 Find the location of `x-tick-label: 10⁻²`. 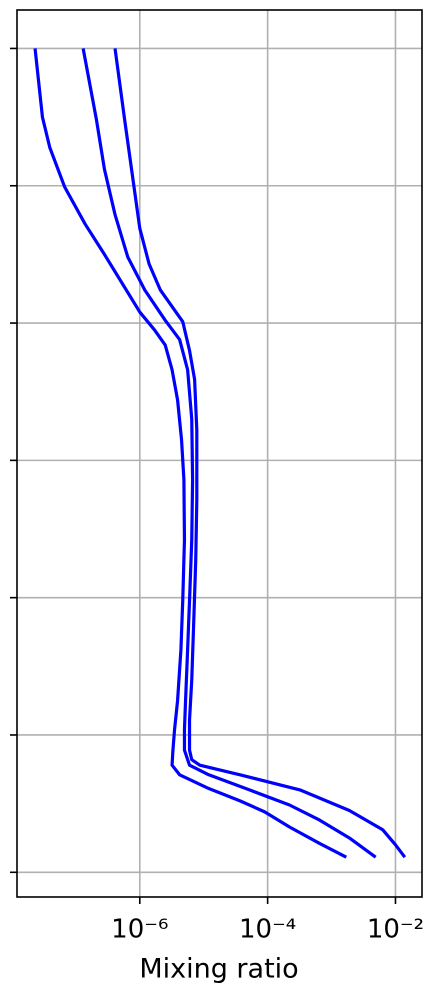

x-tick-label: 10⁻² is located at coordinates (395, 930).